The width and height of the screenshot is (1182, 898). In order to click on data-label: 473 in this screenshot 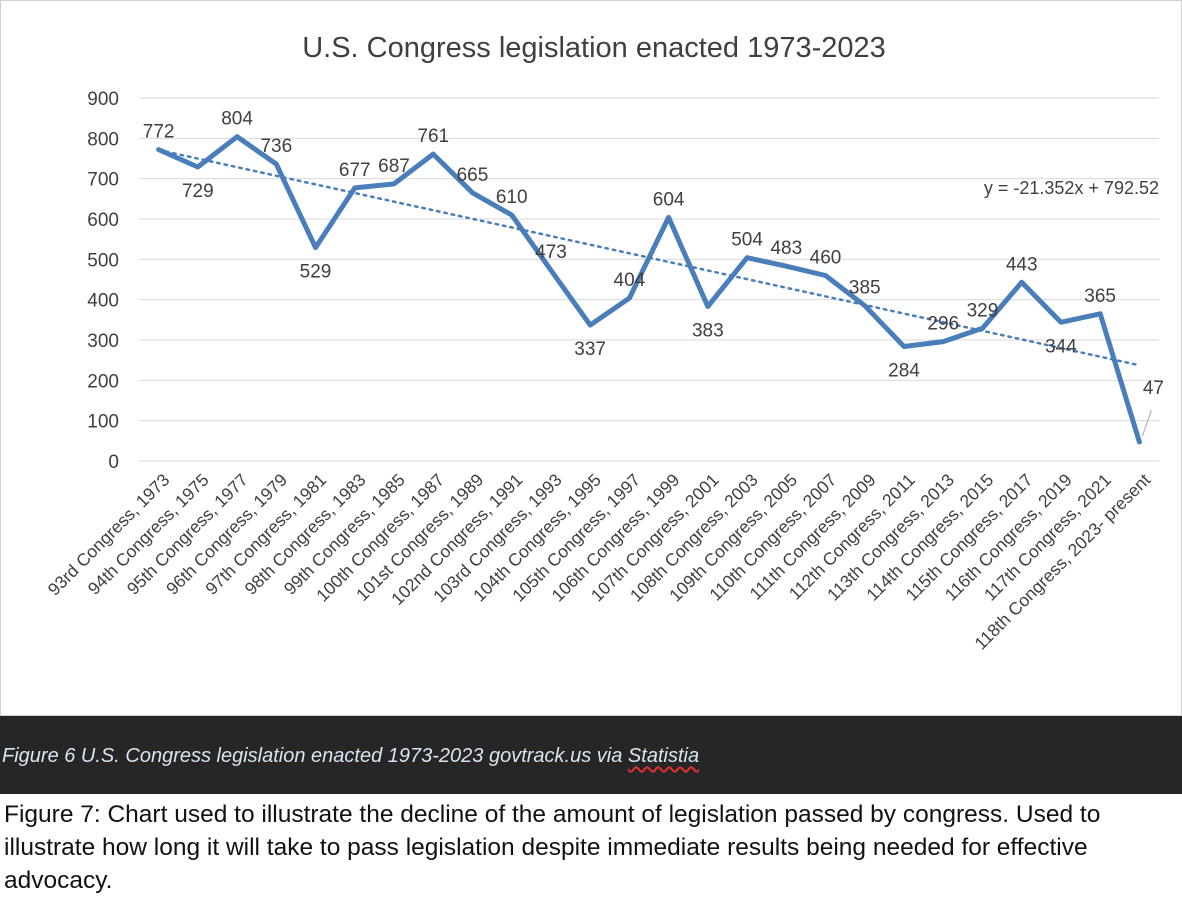, I will do `click(551, 252)`.